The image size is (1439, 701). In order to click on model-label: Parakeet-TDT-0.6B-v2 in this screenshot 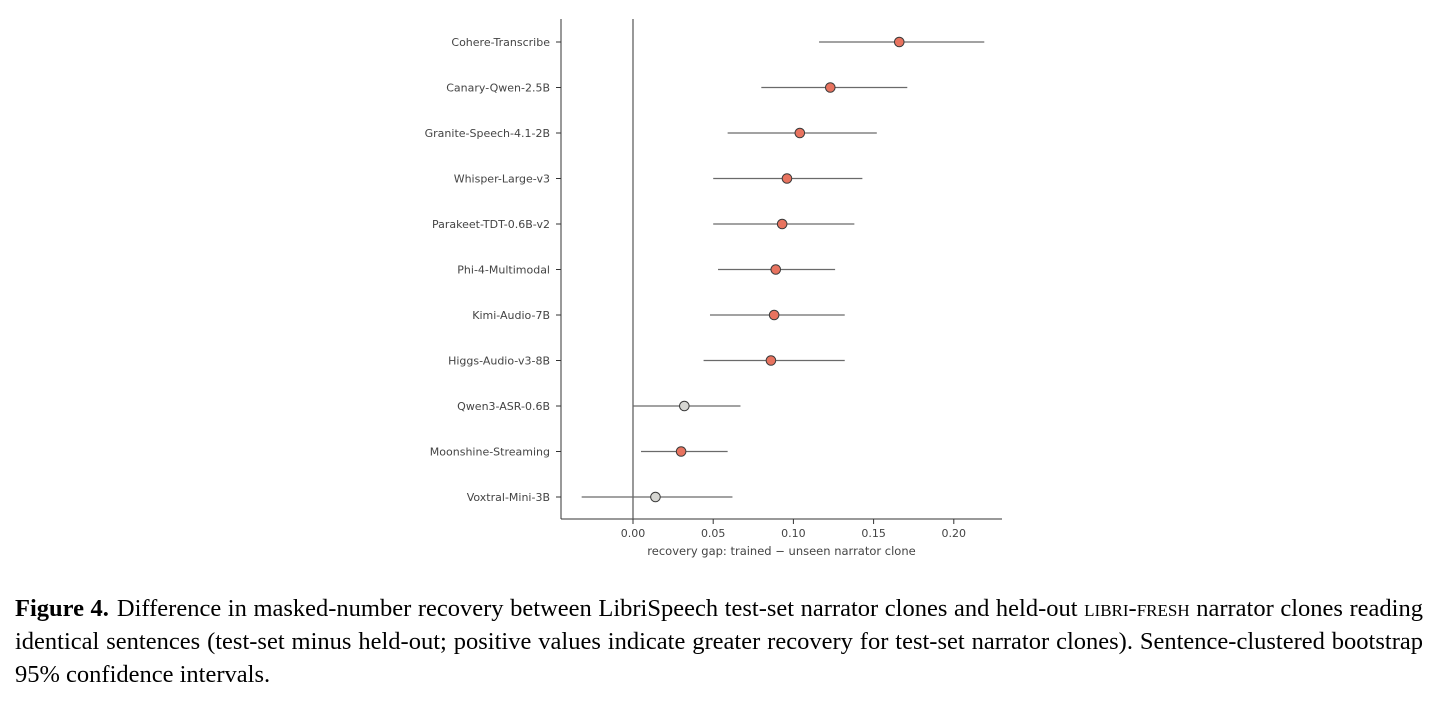, I will do `click(491, 224)`.